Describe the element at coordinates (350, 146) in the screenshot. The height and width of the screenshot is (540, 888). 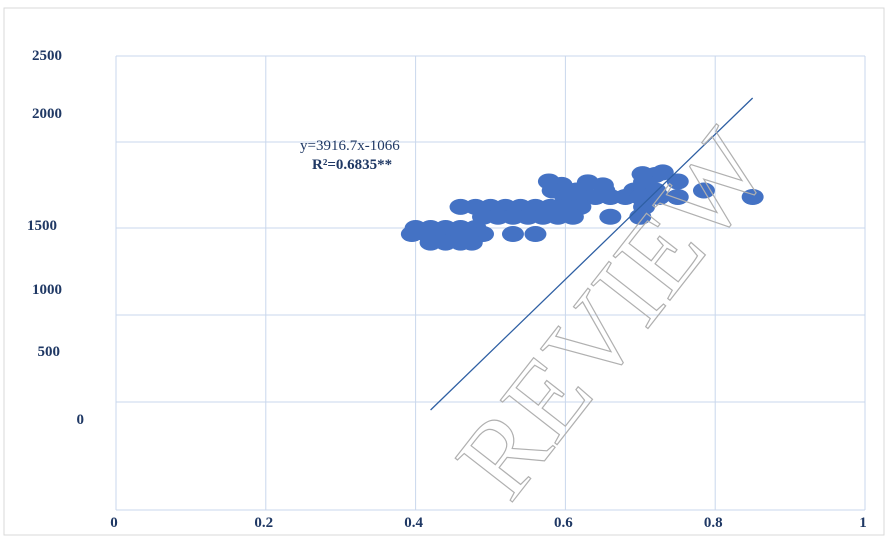
I see `trend-equation: y=3916.7x-1066` at that location.